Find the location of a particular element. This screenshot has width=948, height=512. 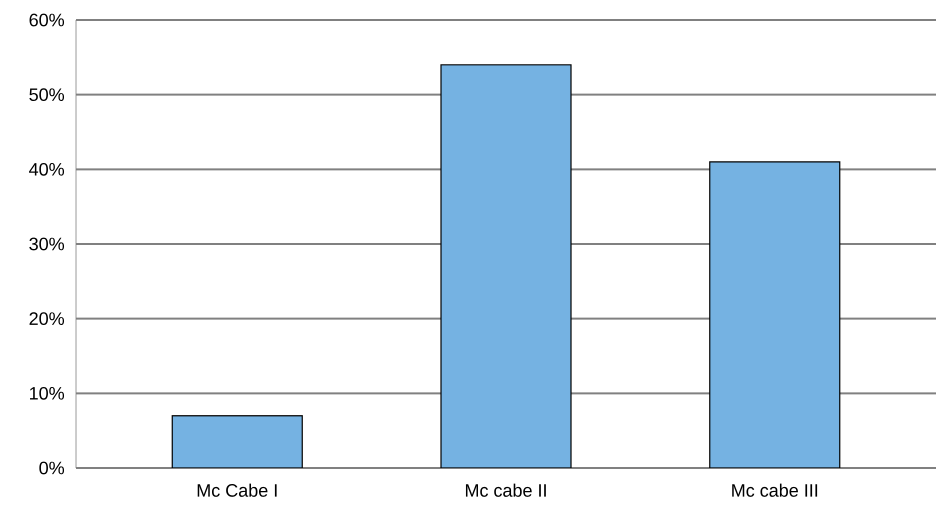

y-tick-label: 0% is located at coordinates (51, 468).